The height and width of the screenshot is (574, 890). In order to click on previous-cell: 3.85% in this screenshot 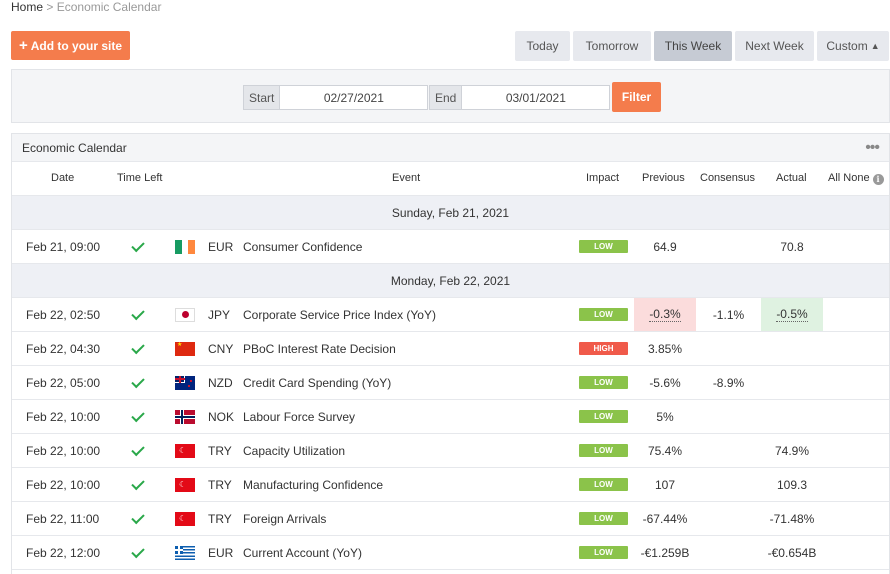, I will do `click(665, 348)`.